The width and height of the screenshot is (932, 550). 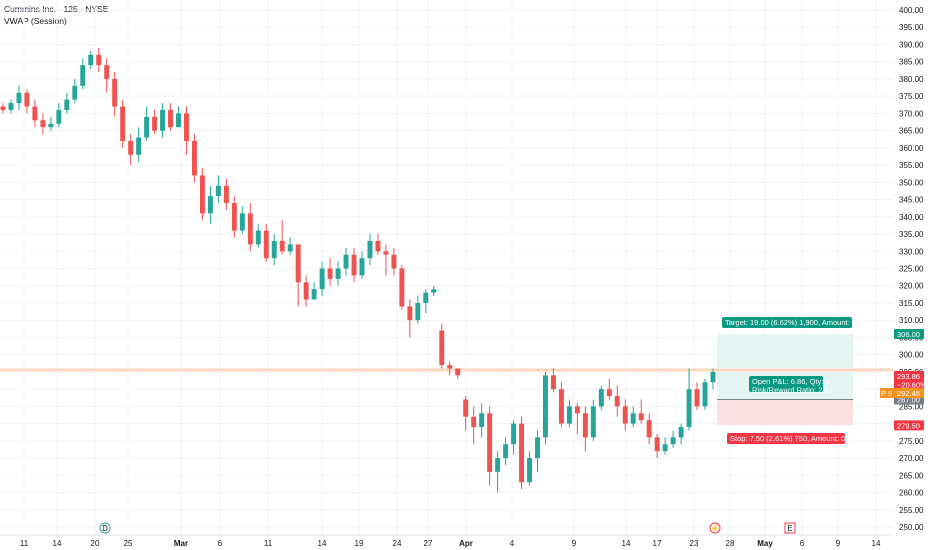 What do you see at coordinates (35, 21) in the screenshot?
I see `vwap-indicator-label: VWAP (Session)` at bounding box center [35, 21].